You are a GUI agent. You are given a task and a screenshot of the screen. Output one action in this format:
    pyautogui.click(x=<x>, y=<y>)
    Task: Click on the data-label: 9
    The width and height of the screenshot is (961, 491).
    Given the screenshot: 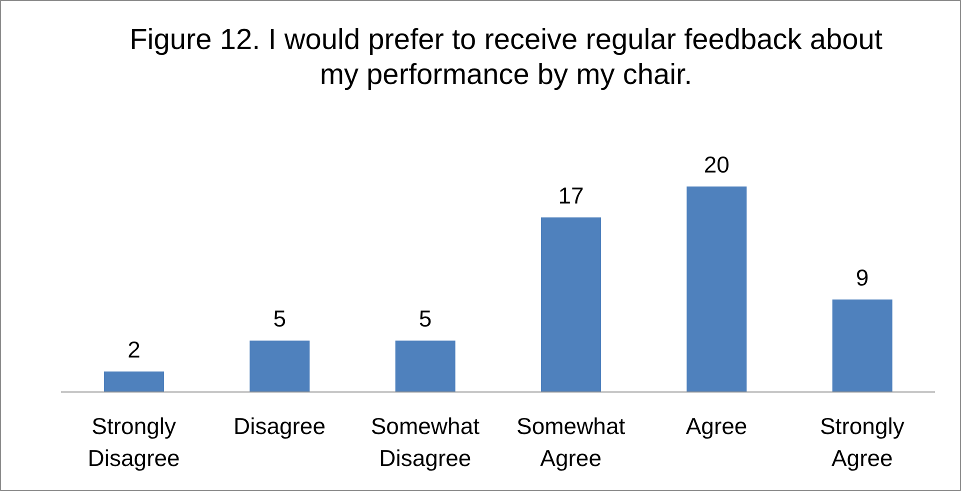 What is the action you would take?
    pyautogui.click(x=862, y=277)
    